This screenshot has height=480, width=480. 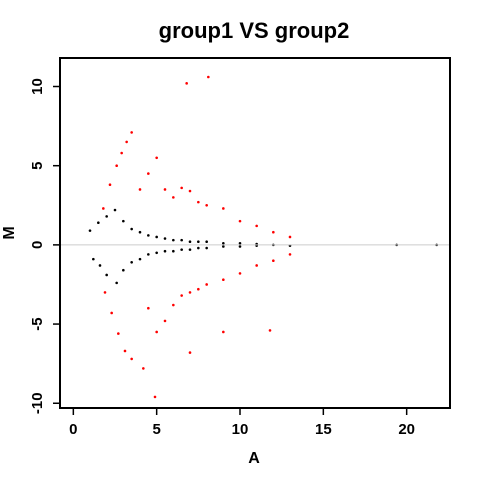 I want to click on y-tick-label: -10, so click(x=37, y=403).